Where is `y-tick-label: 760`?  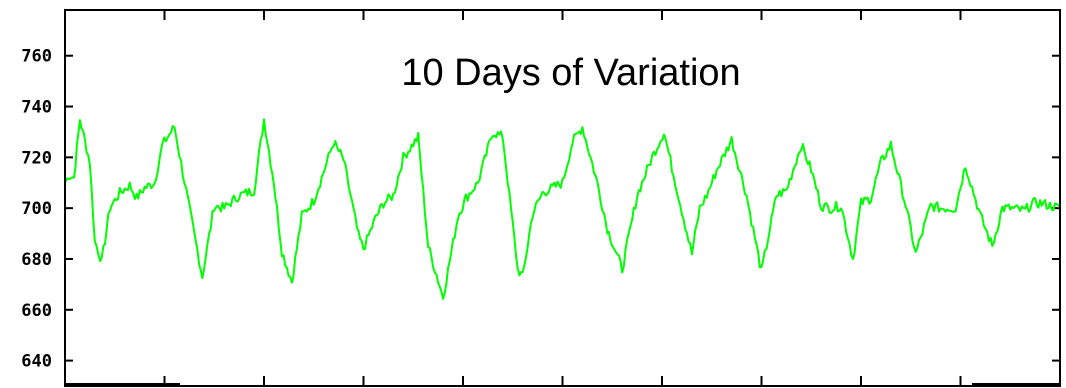
y-tick-label: 760 is located at coordinates (36, 57).